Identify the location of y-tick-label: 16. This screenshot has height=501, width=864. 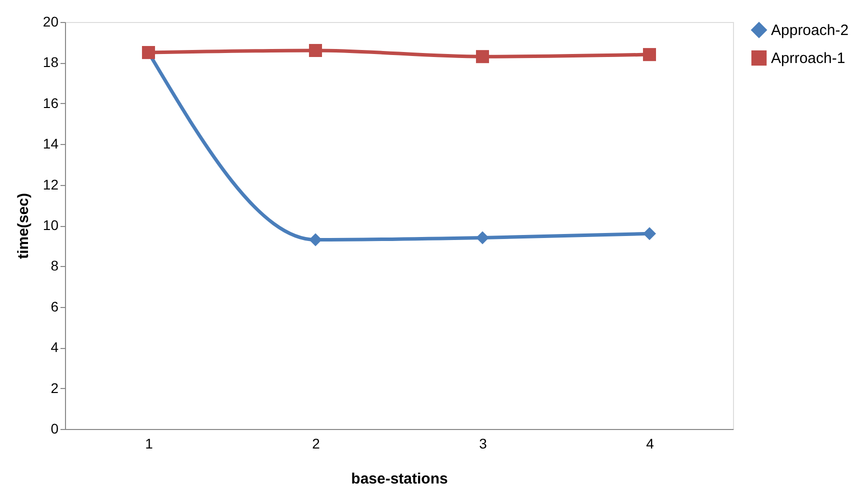
(50, 102).